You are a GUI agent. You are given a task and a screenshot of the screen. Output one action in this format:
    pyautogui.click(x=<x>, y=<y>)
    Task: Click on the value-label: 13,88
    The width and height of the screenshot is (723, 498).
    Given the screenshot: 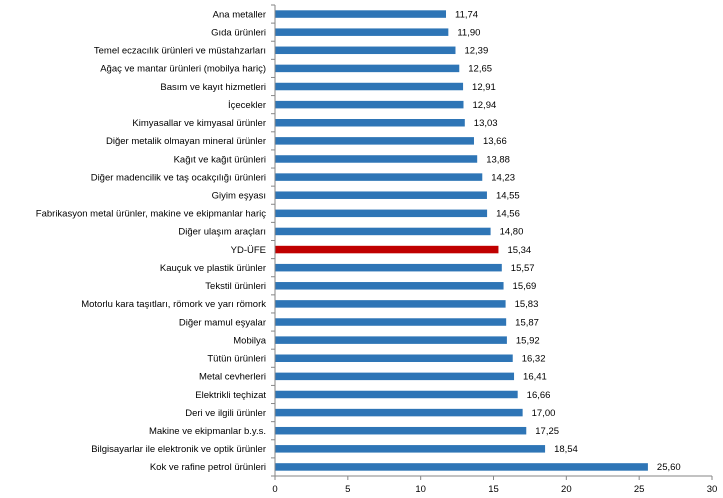 What is the action you would take?
    pyautogui.click(x=498, y=159)
    